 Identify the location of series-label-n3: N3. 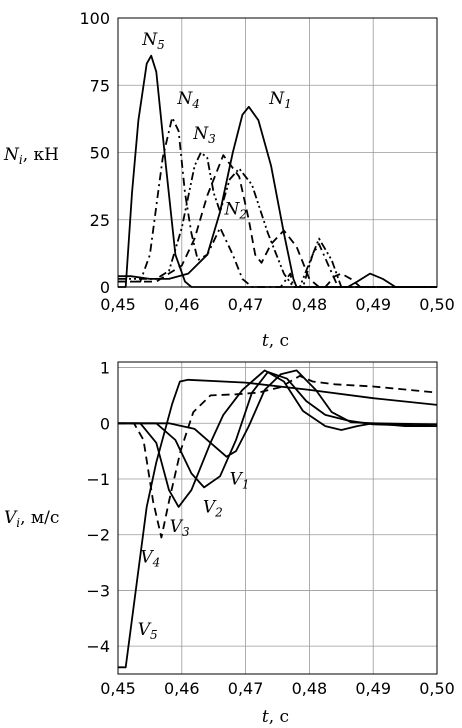
(204, 135).